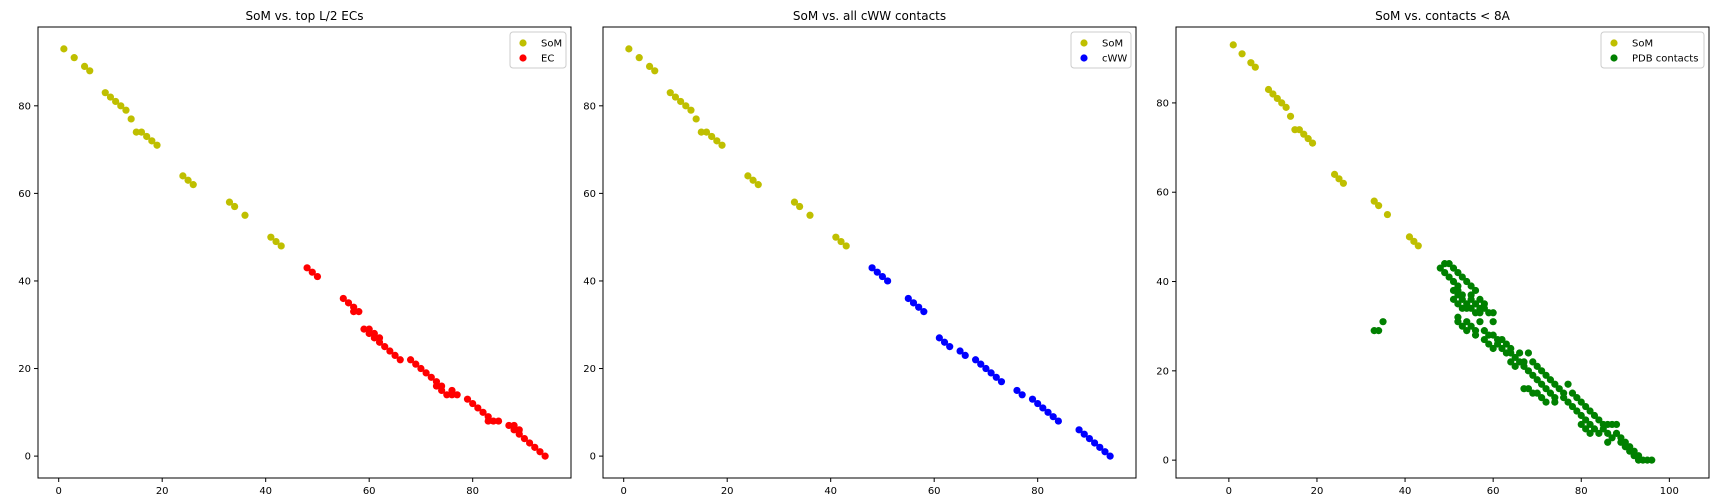 This screenshot has width=1728, height=504. What do you see at coordinates (1405, 491) in the screenshot?
I see `x-tick-label: 40` at bounding box center [1405, 491].